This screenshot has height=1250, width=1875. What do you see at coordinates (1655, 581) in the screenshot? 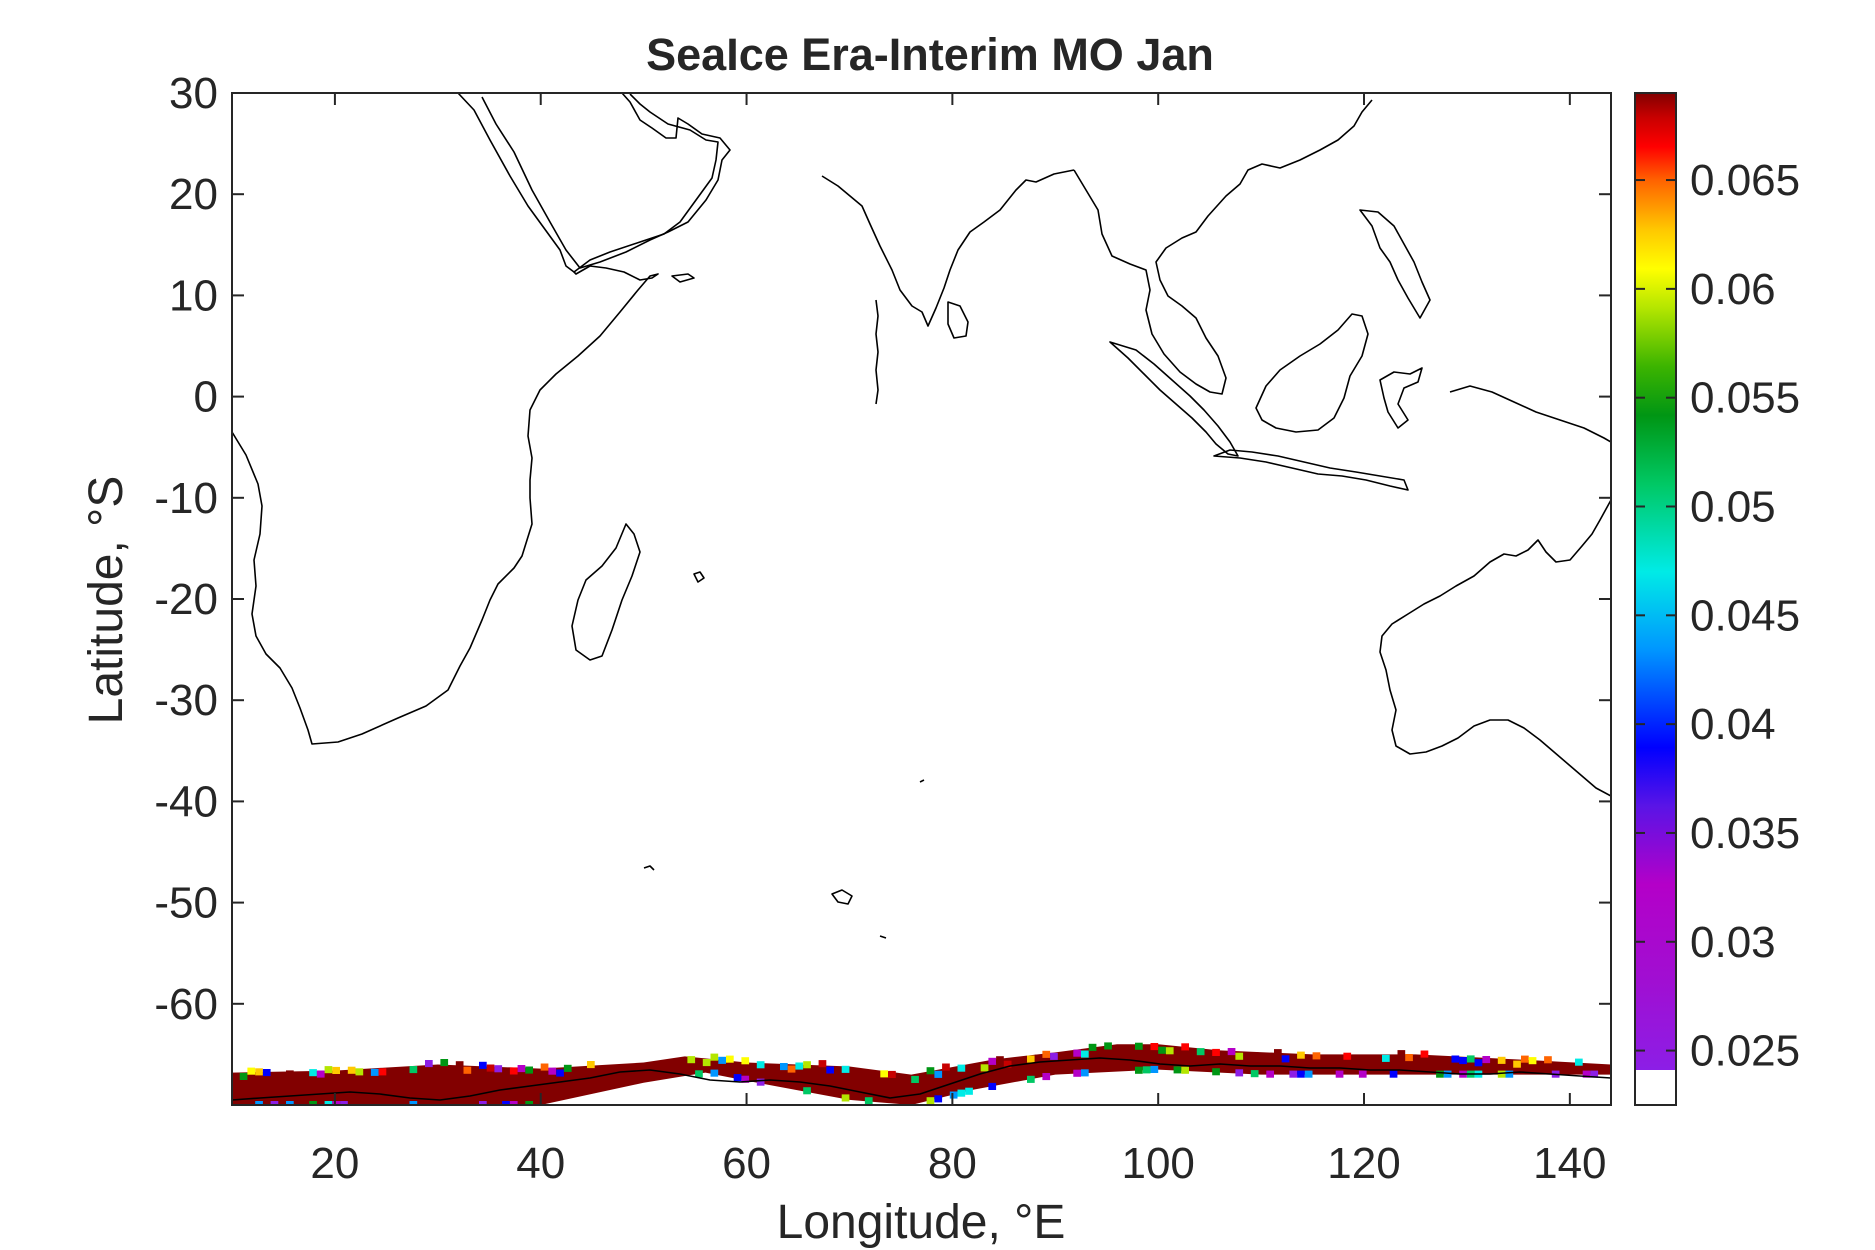
I see `colorbar-gradient` at bounding box center [1655, 581].